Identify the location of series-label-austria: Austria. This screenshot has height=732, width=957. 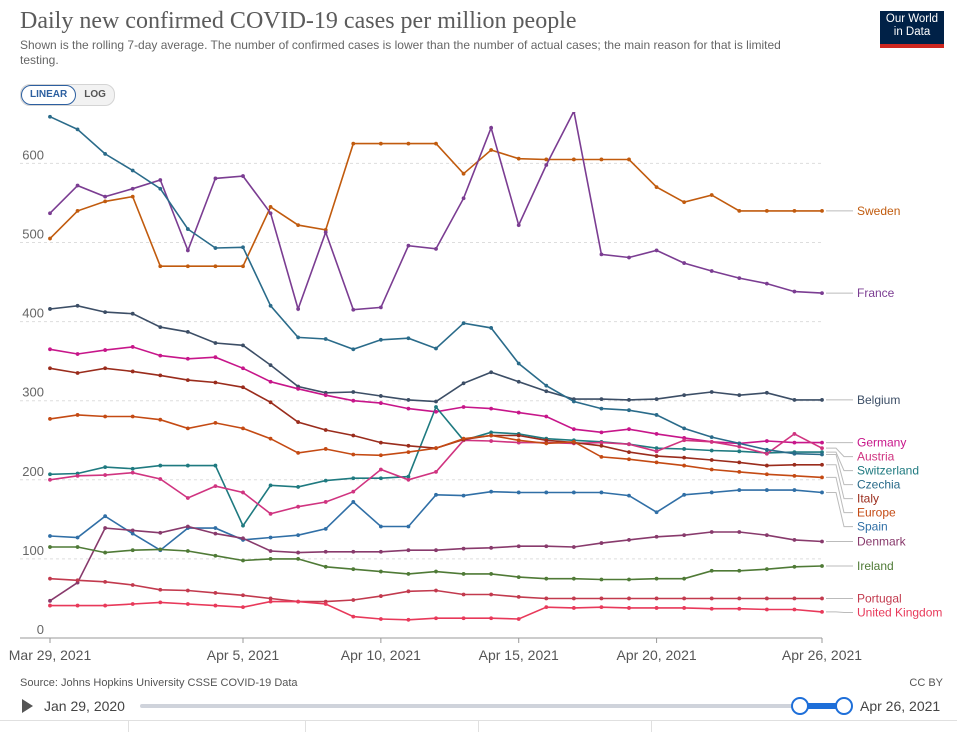
(876, 457).